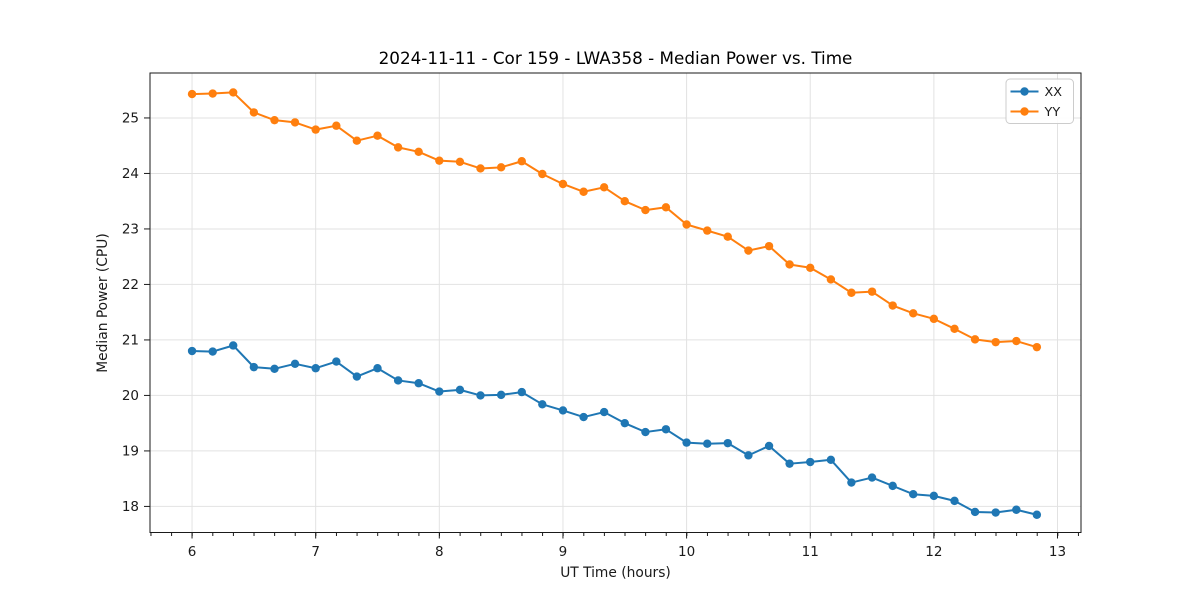  Describe the element at coordinates (130, 396) in the screenshot. I see `y-tick-label: 20` at that location.